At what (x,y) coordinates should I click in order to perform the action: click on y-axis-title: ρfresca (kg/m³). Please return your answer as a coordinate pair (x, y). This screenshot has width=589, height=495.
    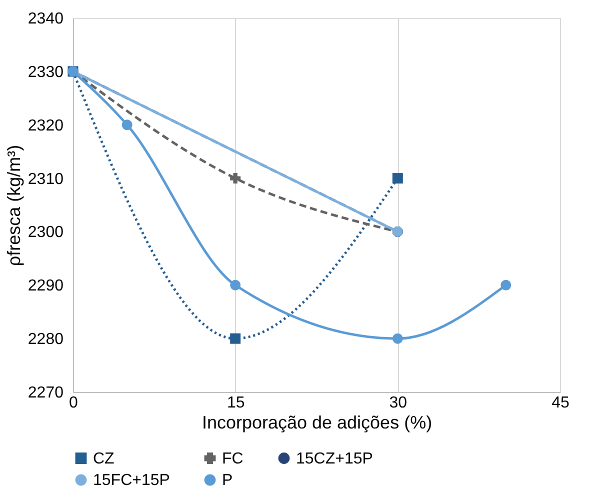
    Looking at the image, I should click on (14, 205).